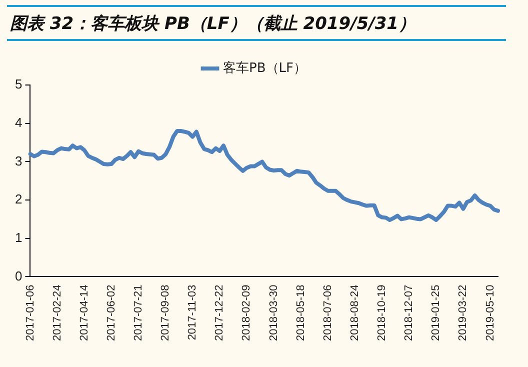  Describe the element at coordinates (436, 313) in the screenshot. I see `x-tick-label: 2019-01-25` at that location.